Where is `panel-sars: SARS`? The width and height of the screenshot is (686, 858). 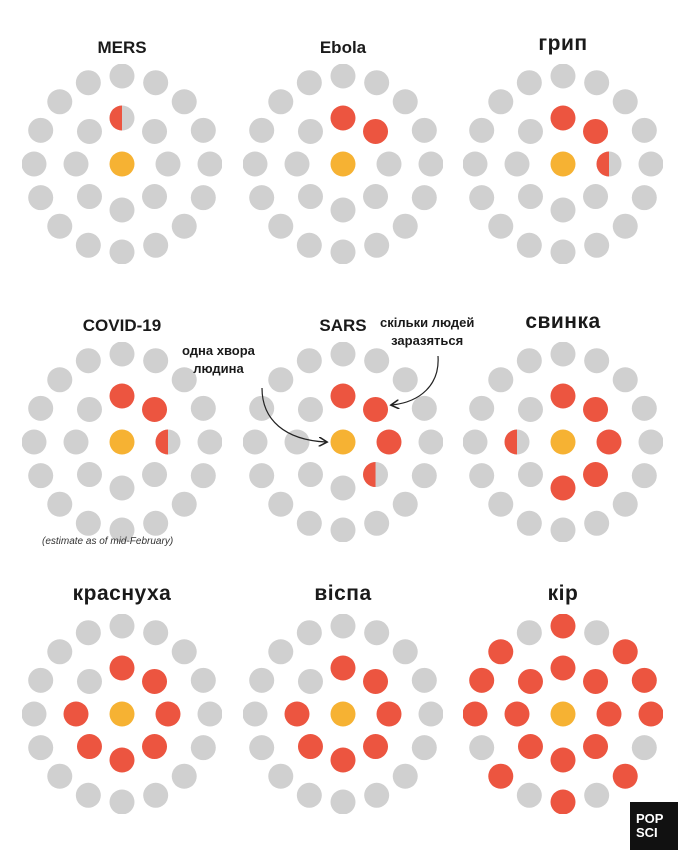 panel-sars: SARS is located at coordinates (343, 446).